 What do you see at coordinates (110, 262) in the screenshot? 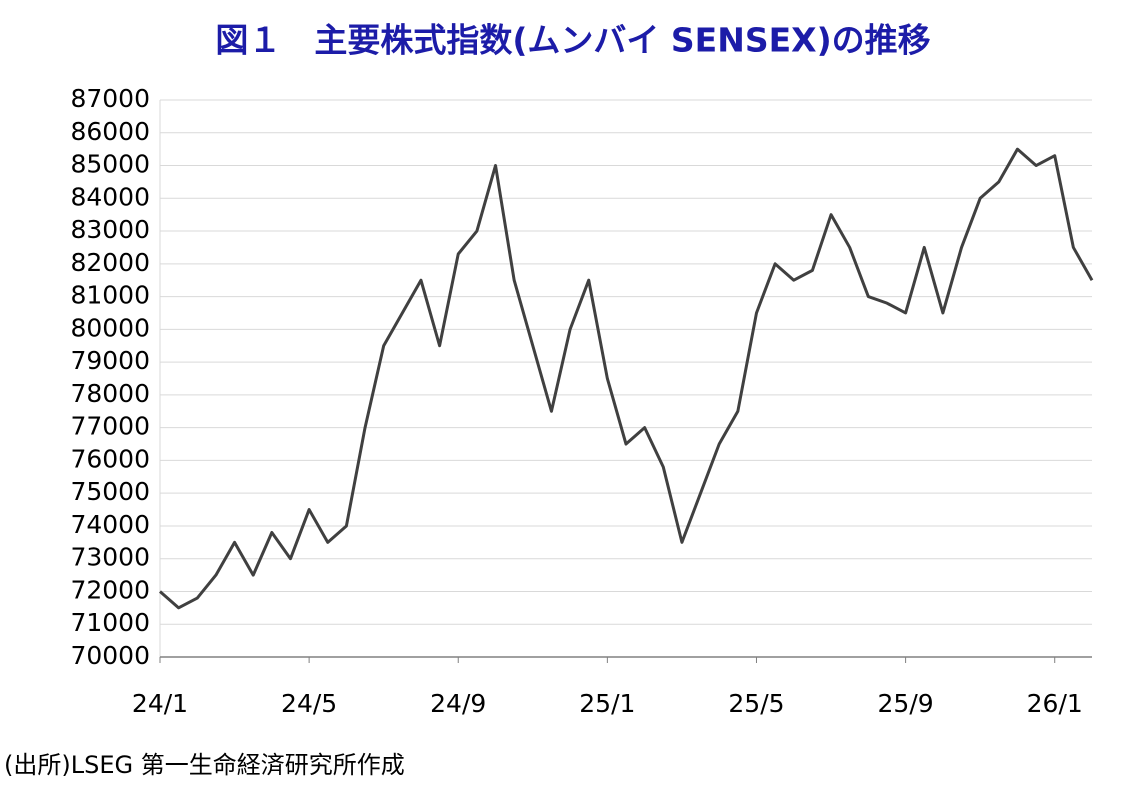
I see `y-tick-label: 82000` at bounding box center [110, 262].